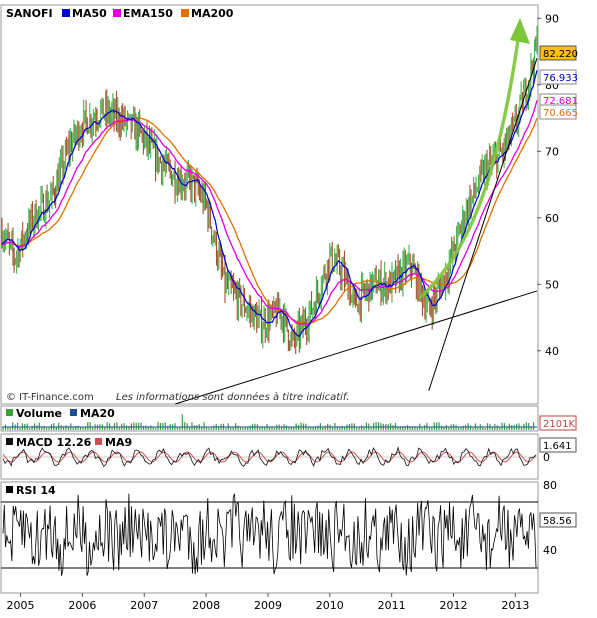 The width and height of the screenshot is (597, 618). What do you see at coordinates (515, 605) in the screenshot?
I see `year-tick-label: 2013` at bounding box center [515, 605].